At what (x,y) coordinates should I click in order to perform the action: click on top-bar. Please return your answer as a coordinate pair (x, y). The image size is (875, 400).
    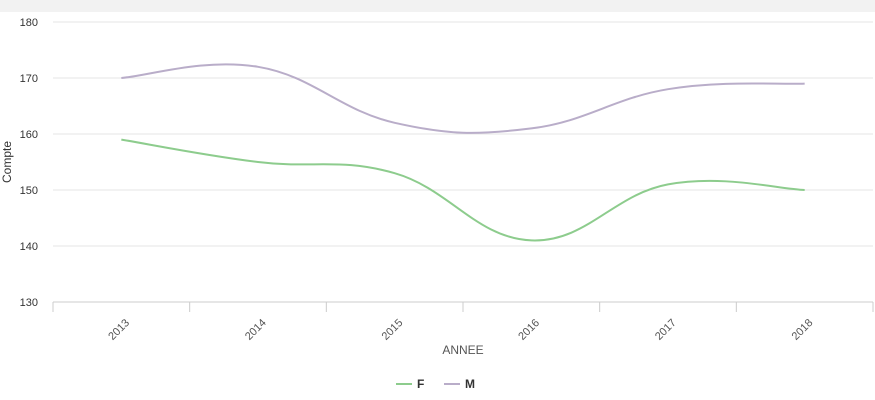
    Looking at the image, I should click on (437, 6).